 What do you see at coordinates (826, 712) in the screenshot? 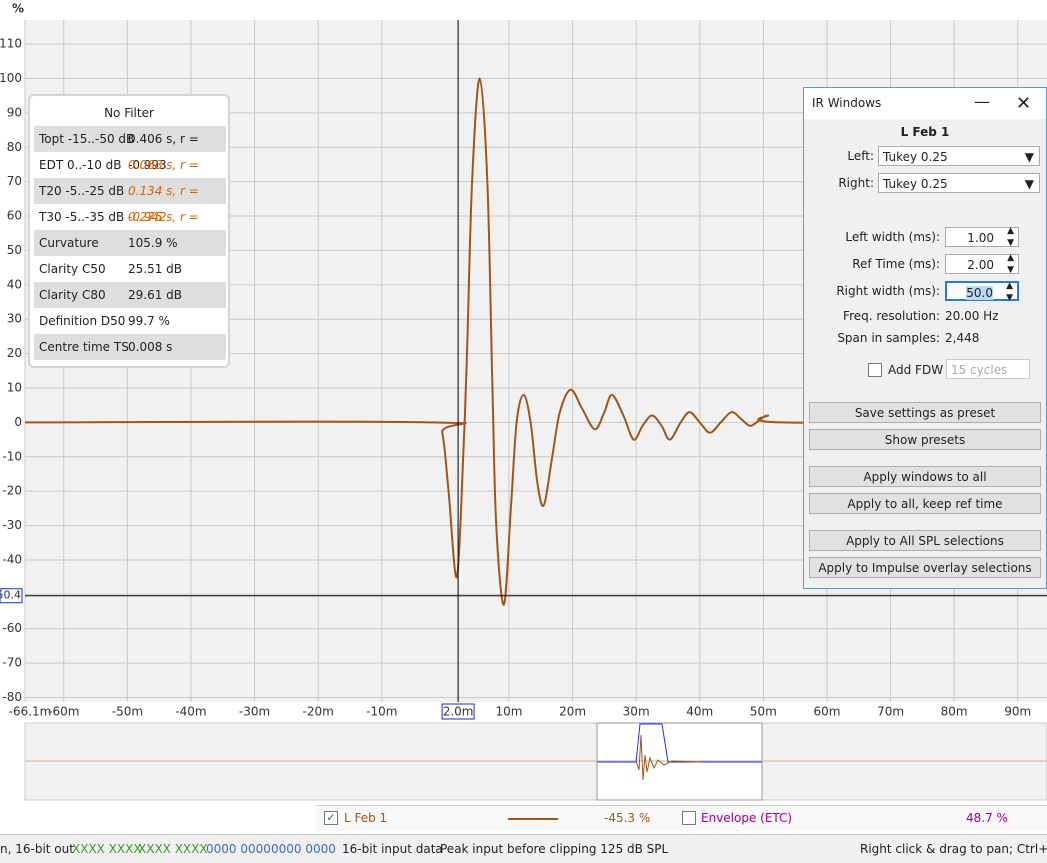
I see `x-tick-label: 60m` at bounding box center [826, 712].